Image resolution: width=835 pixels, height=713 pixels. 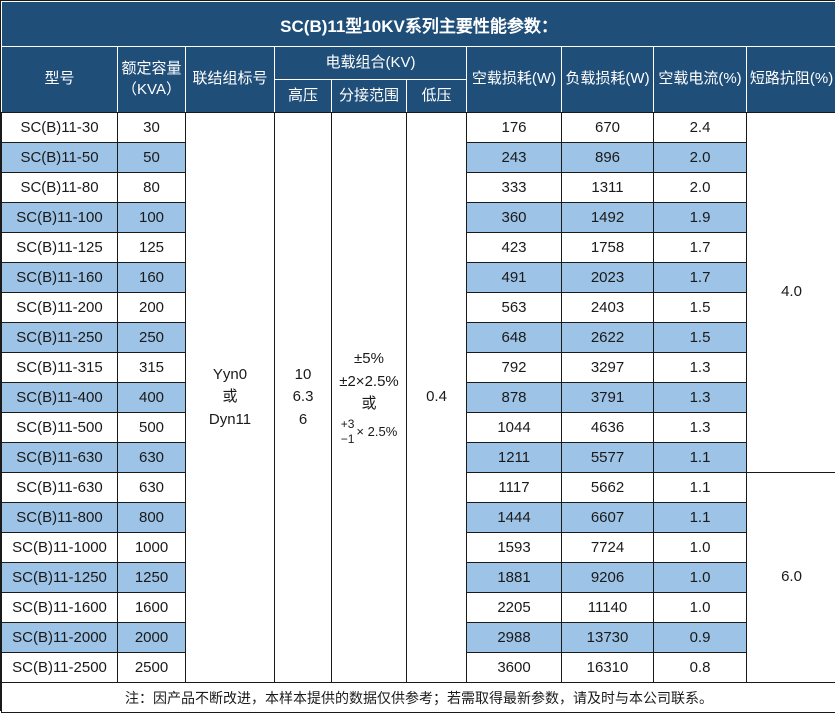 What do you see at coordinates (152, 128) in the screenshot?
I see `capacity-cell: 30` at bounding box center [152, 128].